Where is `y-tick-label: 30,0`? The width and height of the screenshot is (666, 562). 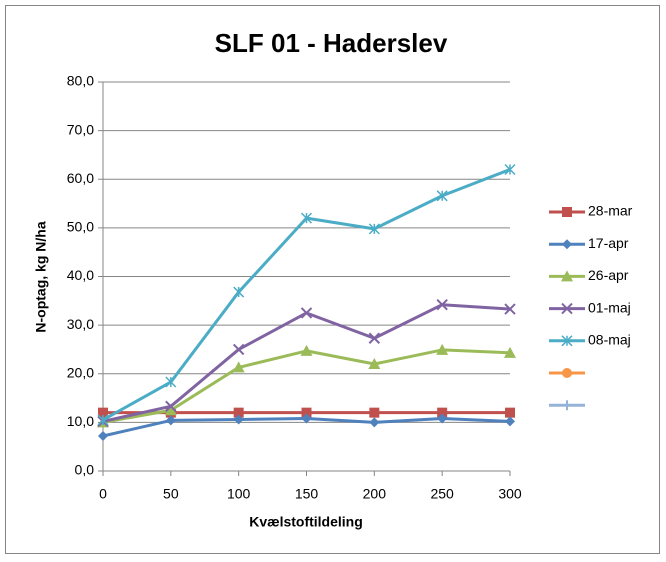
y-tick-label: 30,0 is located at coordinates (80, 324).